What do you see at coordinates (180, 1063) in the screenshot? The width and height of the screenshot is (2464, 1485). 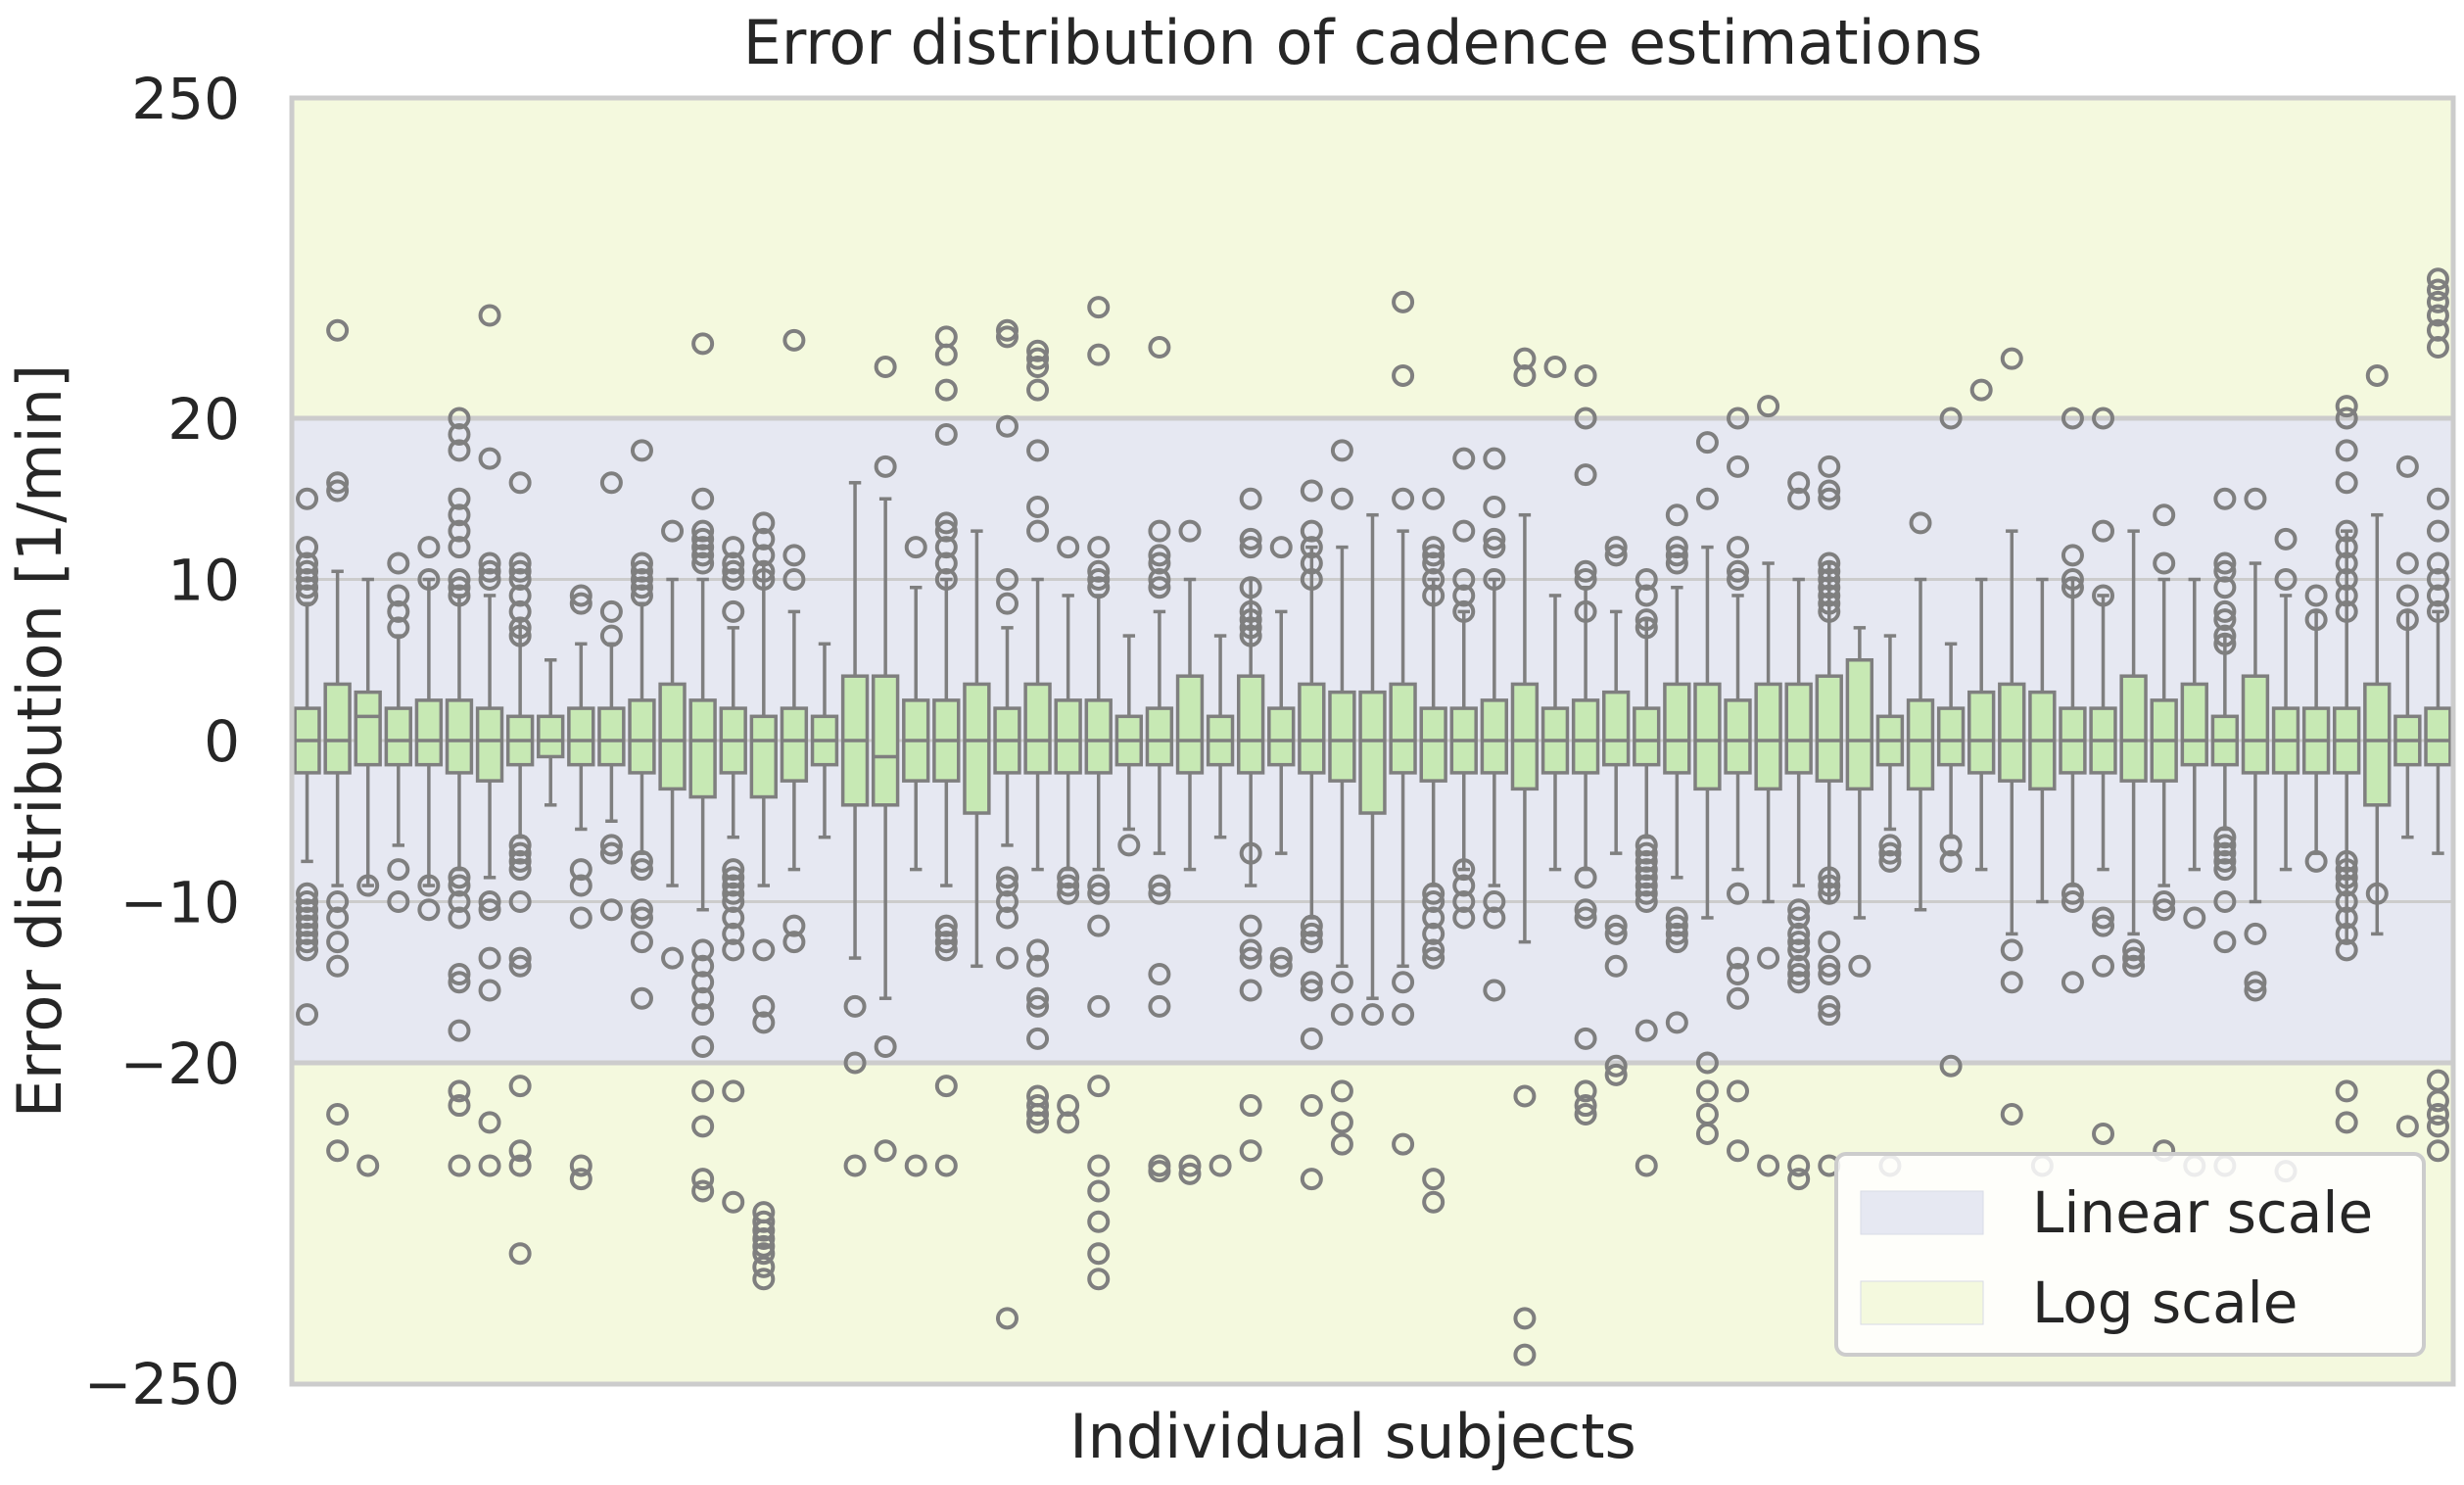 I see `y-tick-label: −20` at bounding box center [180, 1063].